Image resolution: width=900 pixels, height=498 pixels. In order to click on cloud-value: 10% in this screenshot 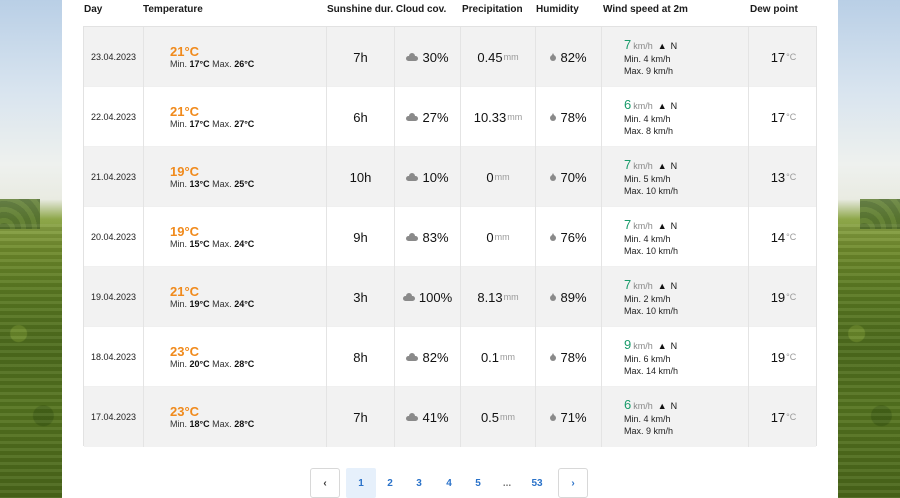, I will do `click(435, 177)`.